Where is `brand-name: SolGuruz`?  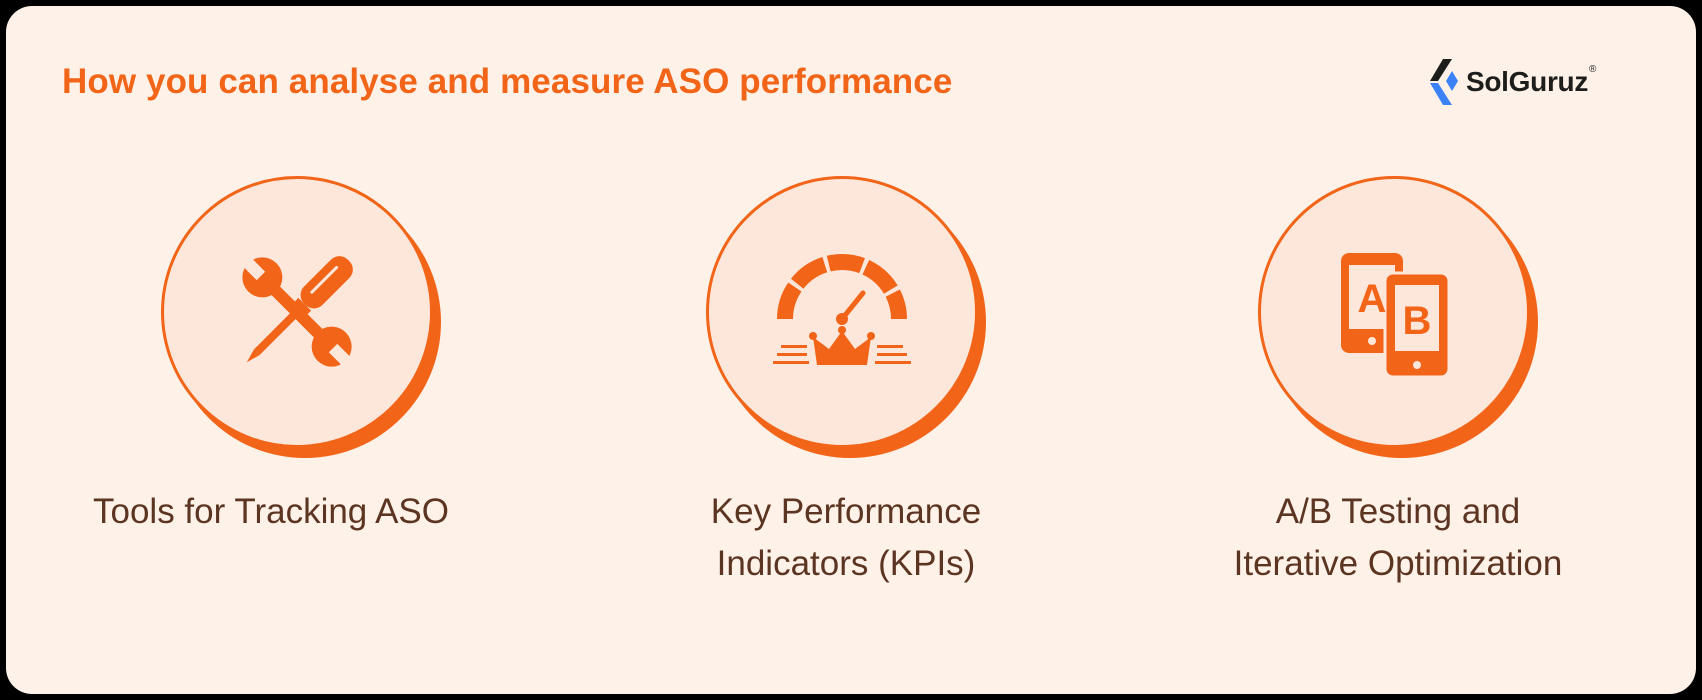 brand-name: SolGuruz is located at coordinates (1527, 81).